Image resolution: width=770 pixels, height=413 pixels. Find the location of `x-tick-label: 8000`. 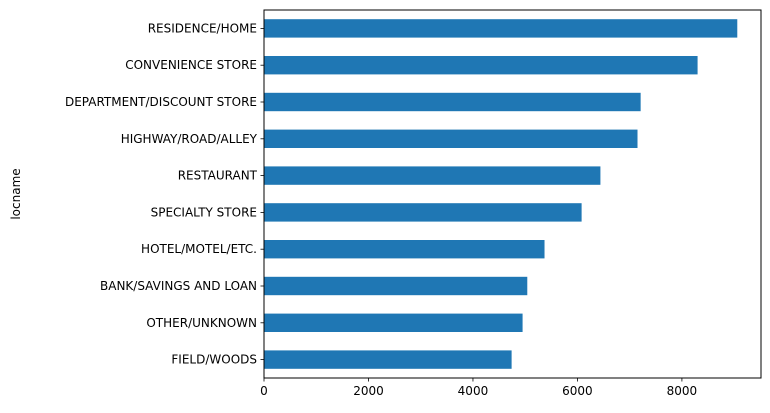

x-tick-label: 8000 is located at coordinates (682, 391).